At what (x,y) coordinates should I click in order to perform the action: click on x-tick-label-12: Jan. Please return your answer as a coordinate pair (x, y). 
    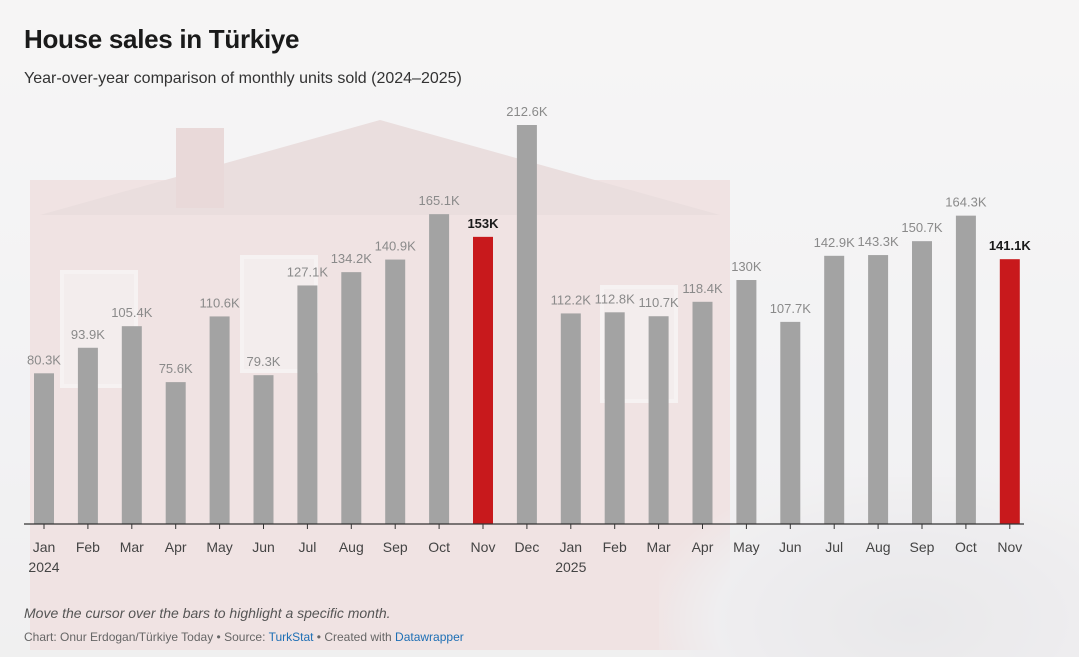
    Looking at the image, I should click on (571, 547).